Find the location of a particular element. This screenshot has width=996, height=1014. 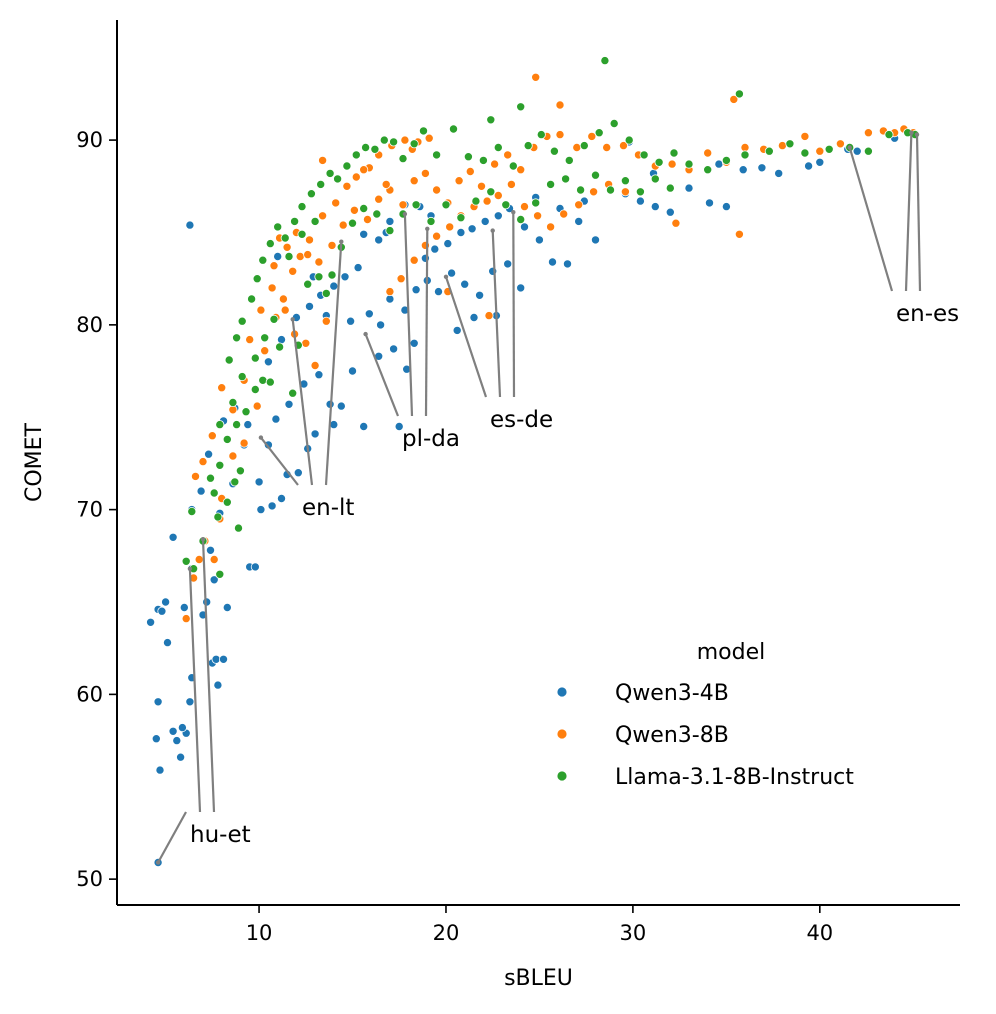

y-tick-label: 90 is located at coordinates (89, 140).